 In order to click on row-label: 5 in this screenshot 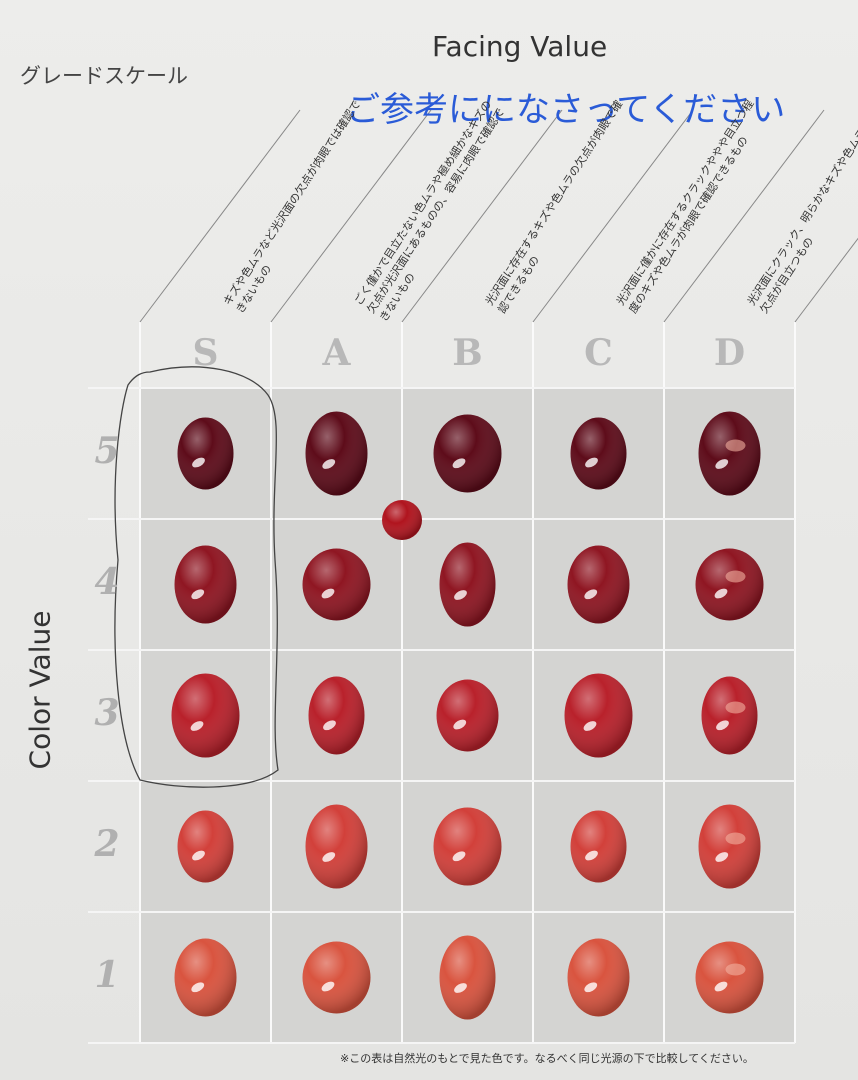, I will do `click(107, 450)`.